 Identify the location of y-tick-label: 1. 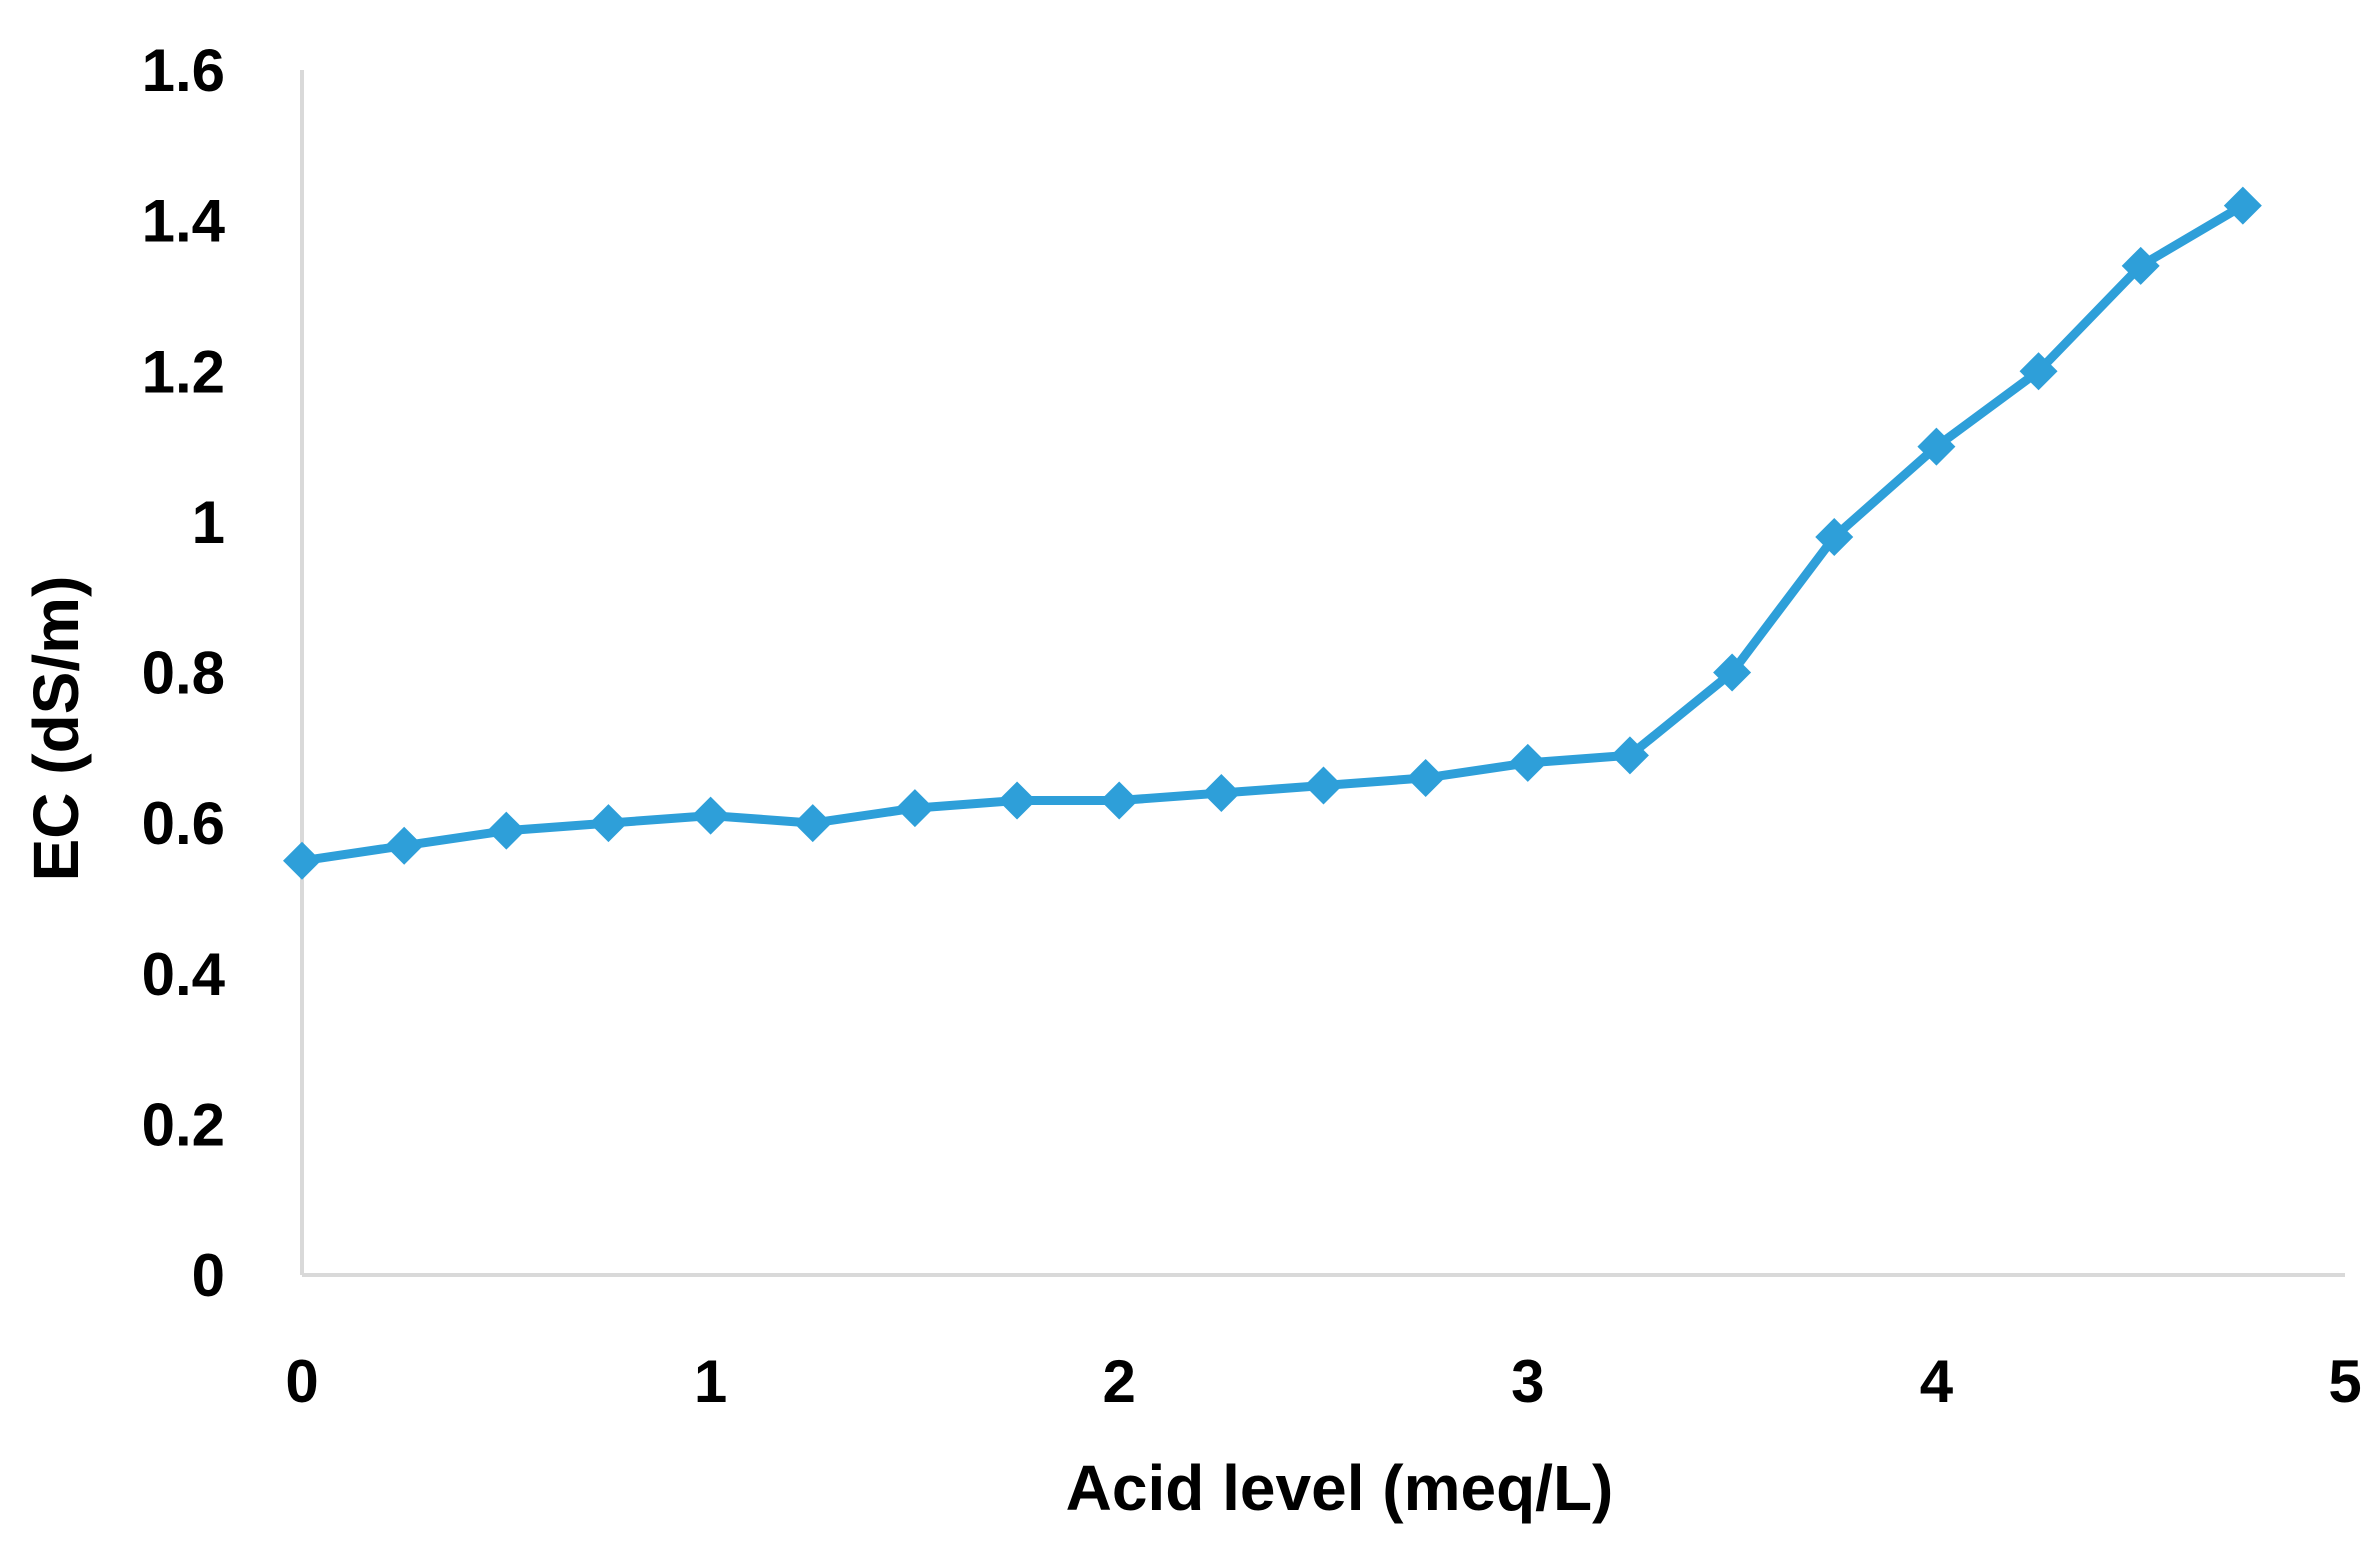
(208, 522).